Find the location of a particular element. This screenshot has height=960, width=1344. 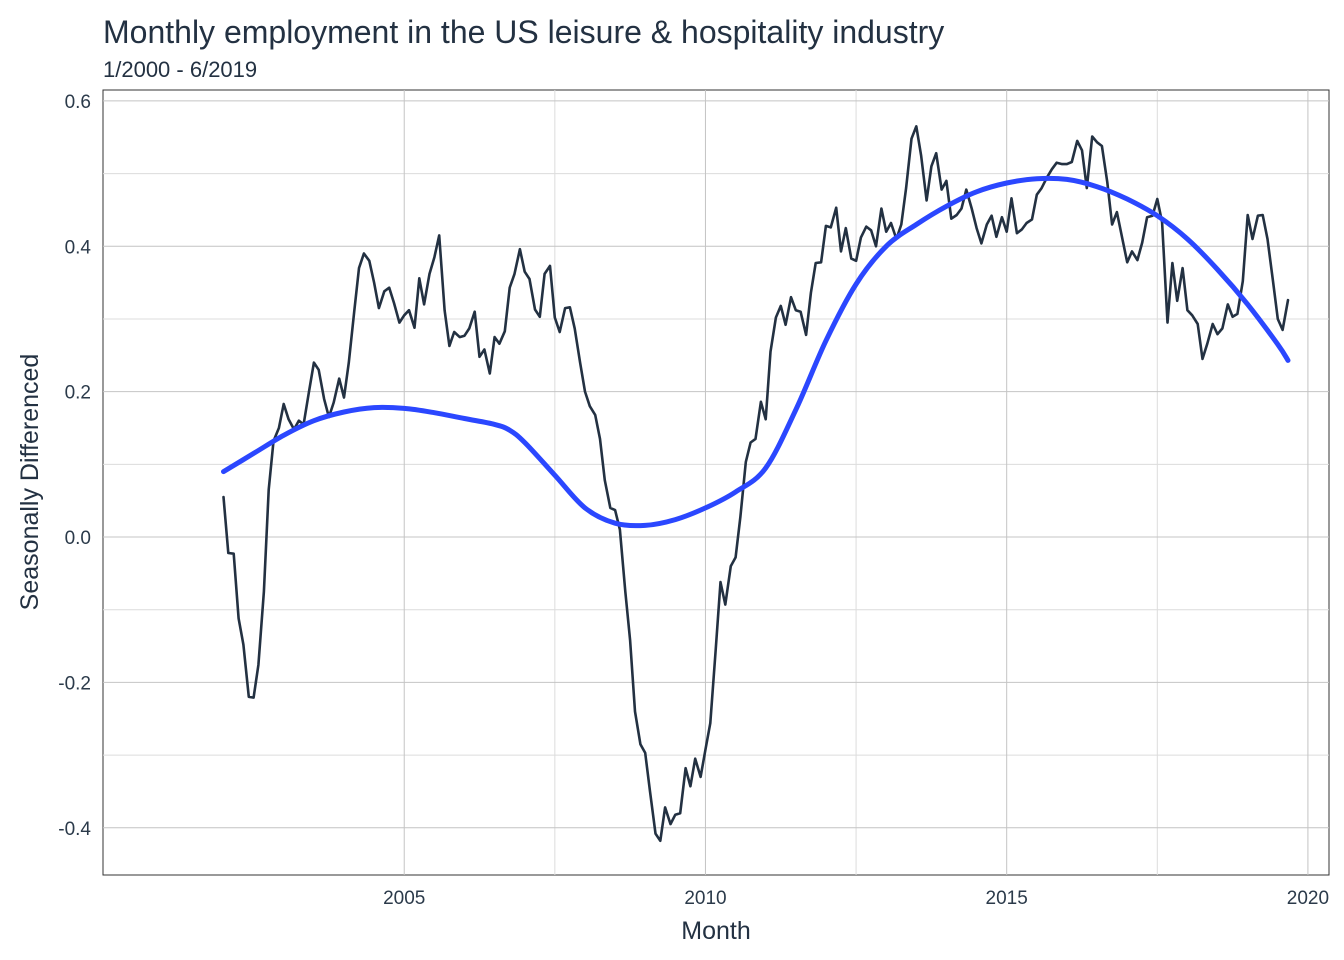

x-tick-label: 2010 is located at coordinates (705, 898).